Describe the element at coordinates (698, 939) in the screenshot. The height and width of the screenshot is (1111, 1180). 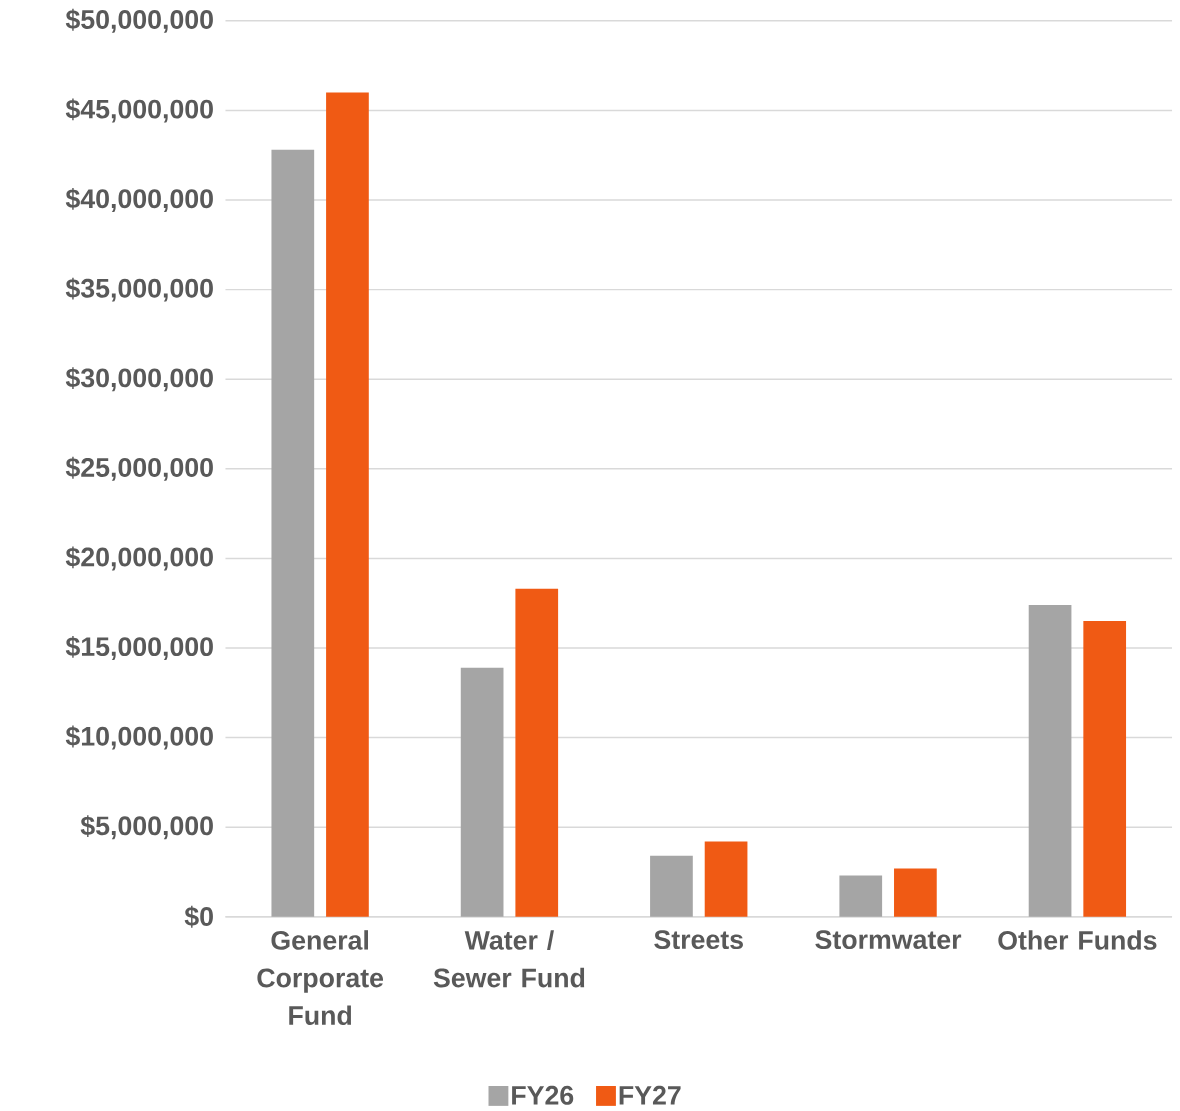
I see `x-tick-label: Streets` at that location.